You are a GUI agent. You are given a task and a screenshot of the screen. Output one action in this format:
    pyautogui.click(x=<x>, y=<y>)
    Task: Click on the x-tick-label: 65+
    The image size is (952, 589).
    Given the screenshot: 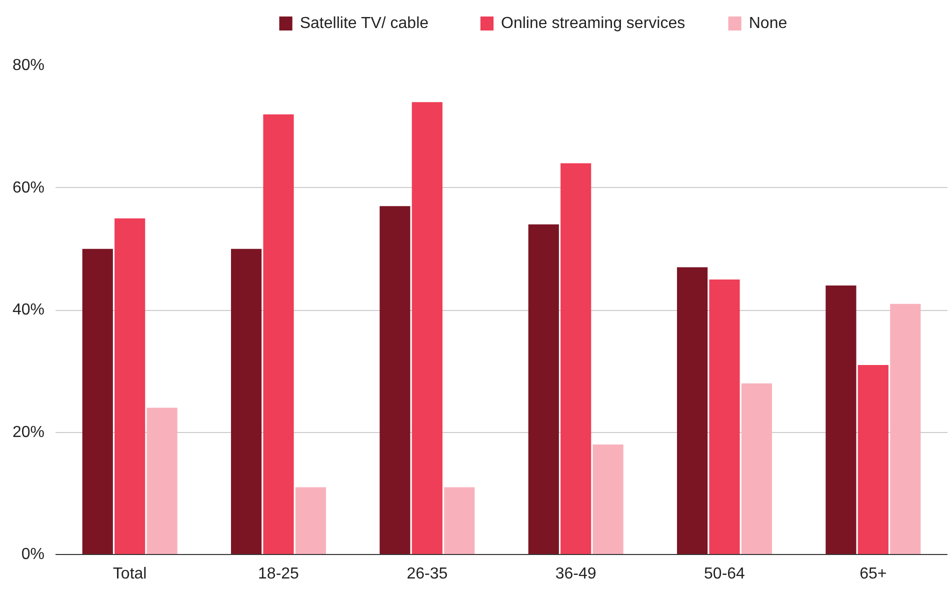 What is the action you would take?
    pyautogui.click(x=873, y=574)
    